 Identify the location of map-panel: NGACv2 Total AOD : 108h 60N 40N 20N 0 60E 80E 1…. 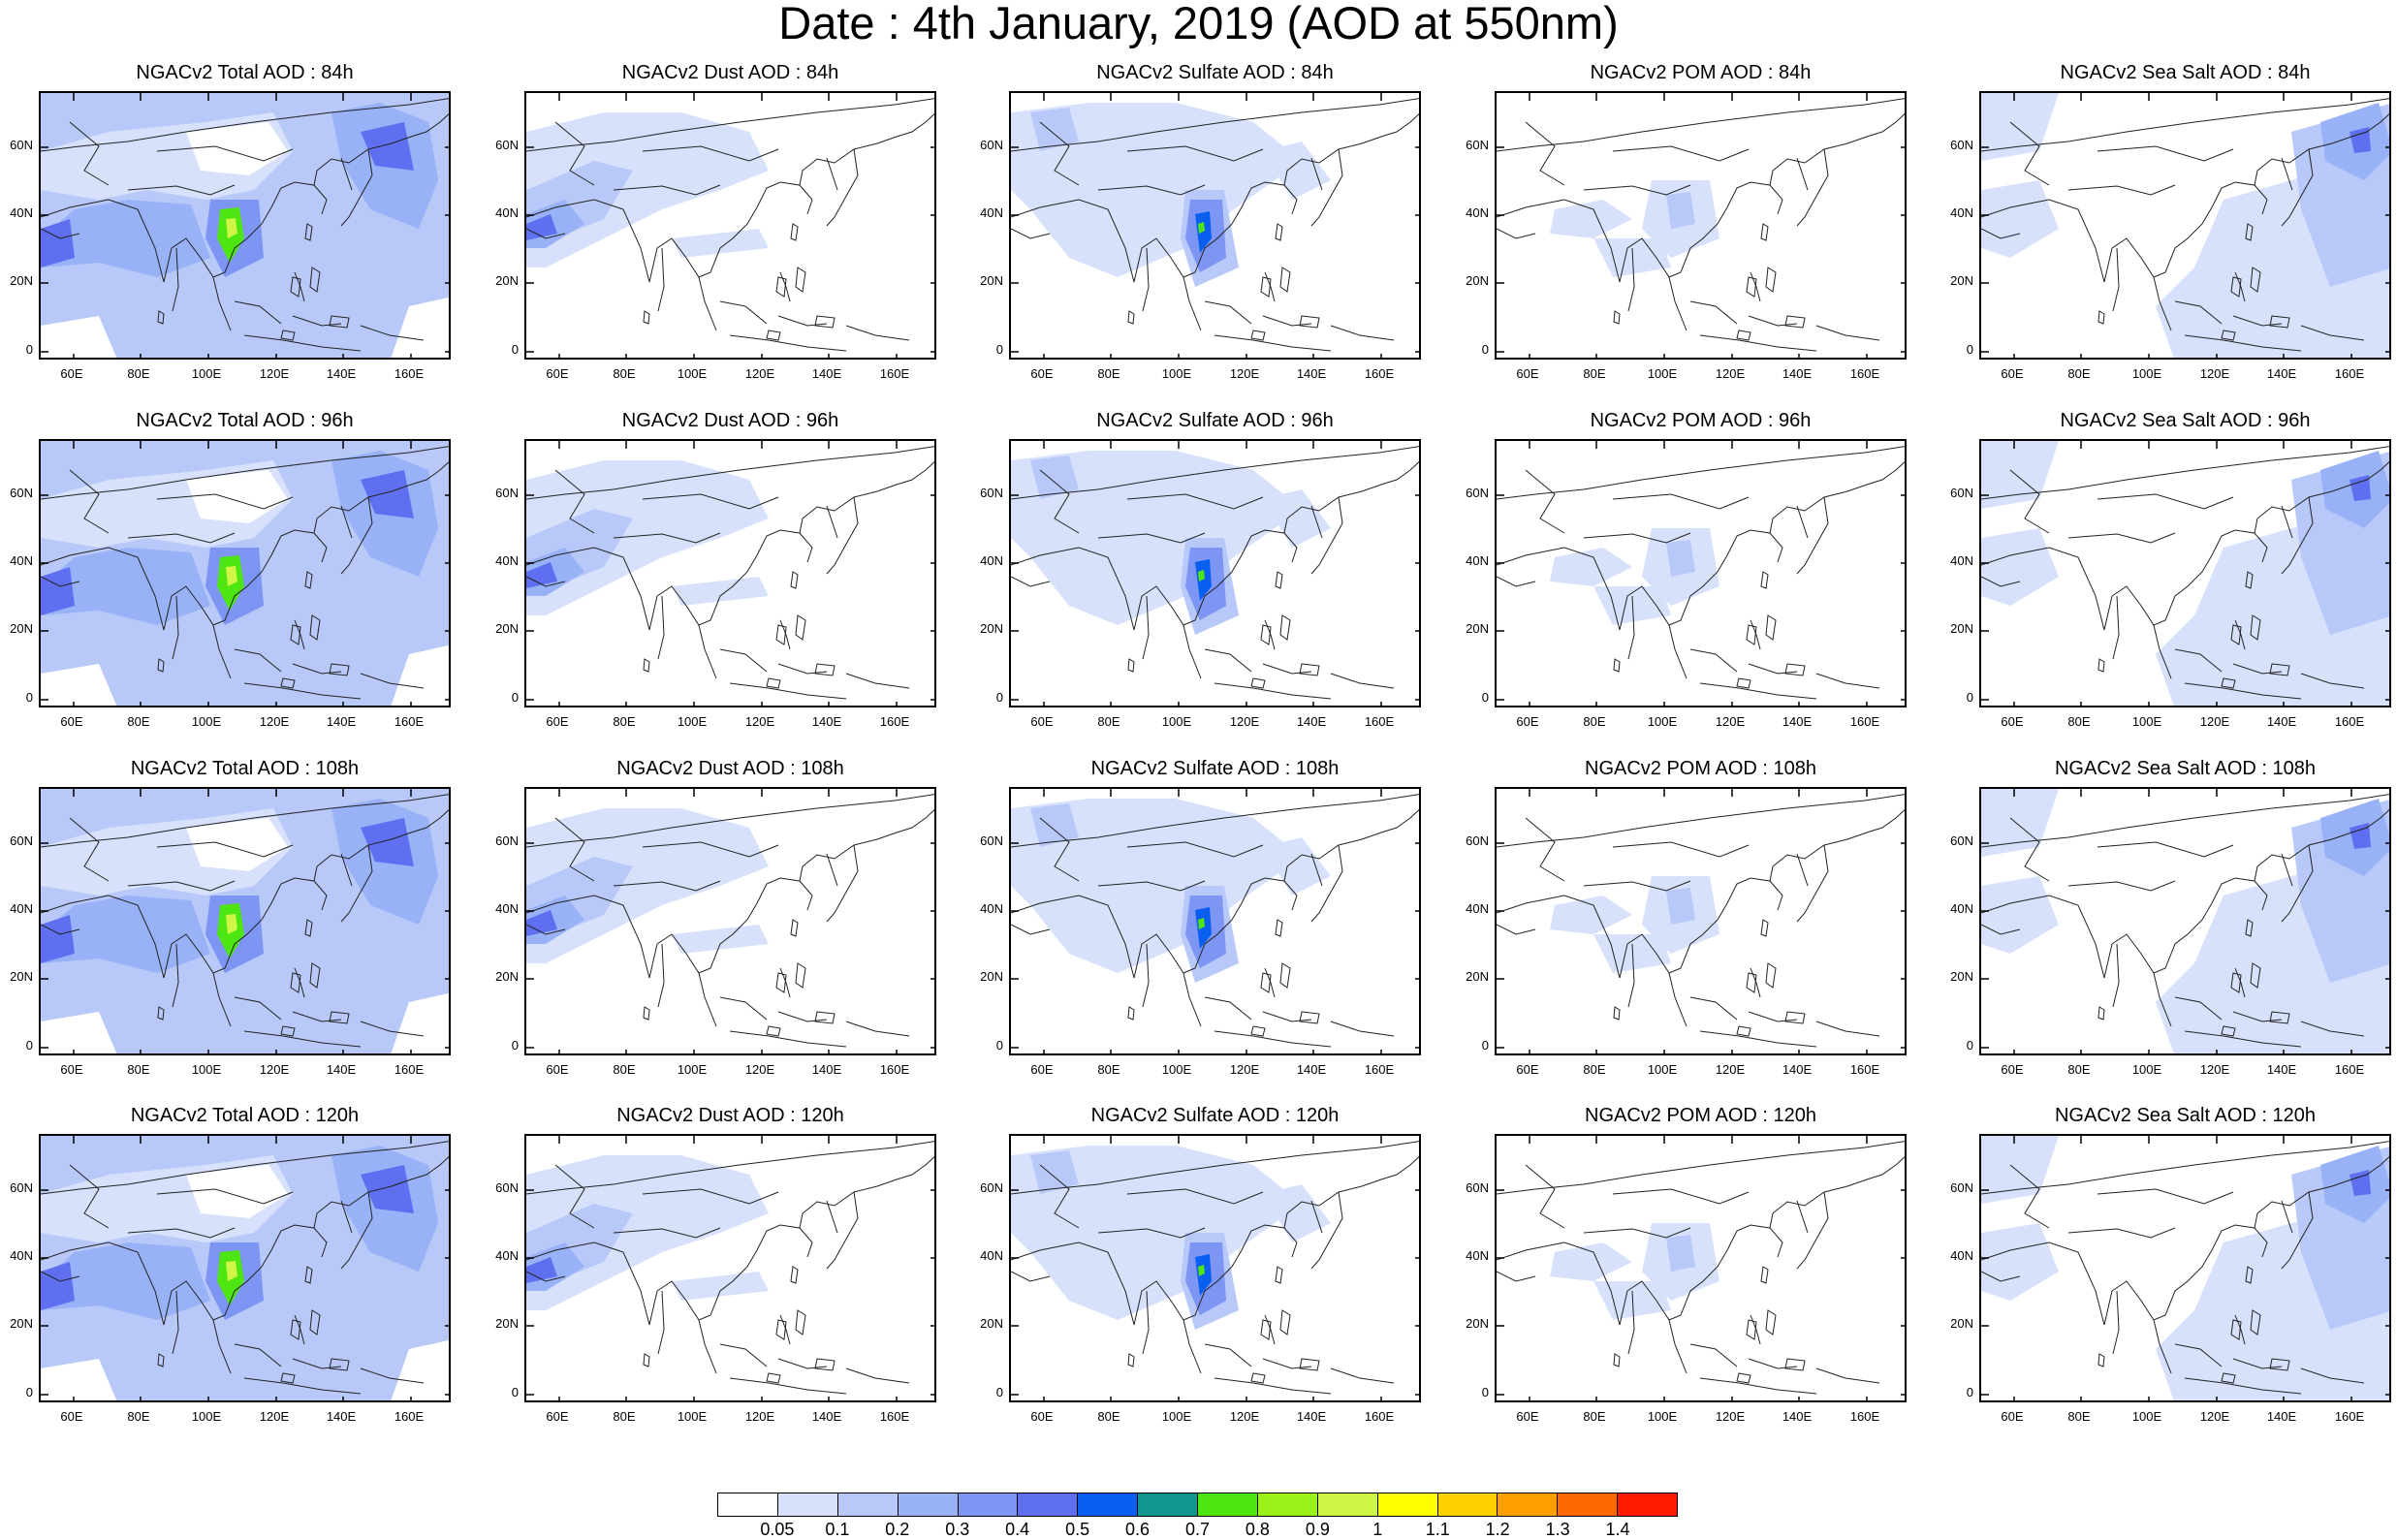
(231, 924).